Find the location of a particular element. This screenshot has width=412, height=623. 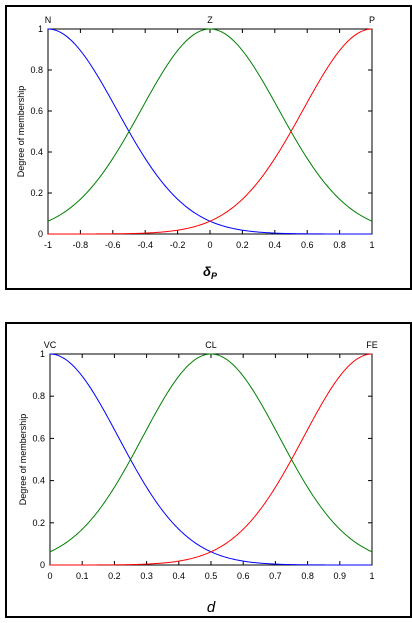

series-label-vc: VC is located at coordinates (50, 345).